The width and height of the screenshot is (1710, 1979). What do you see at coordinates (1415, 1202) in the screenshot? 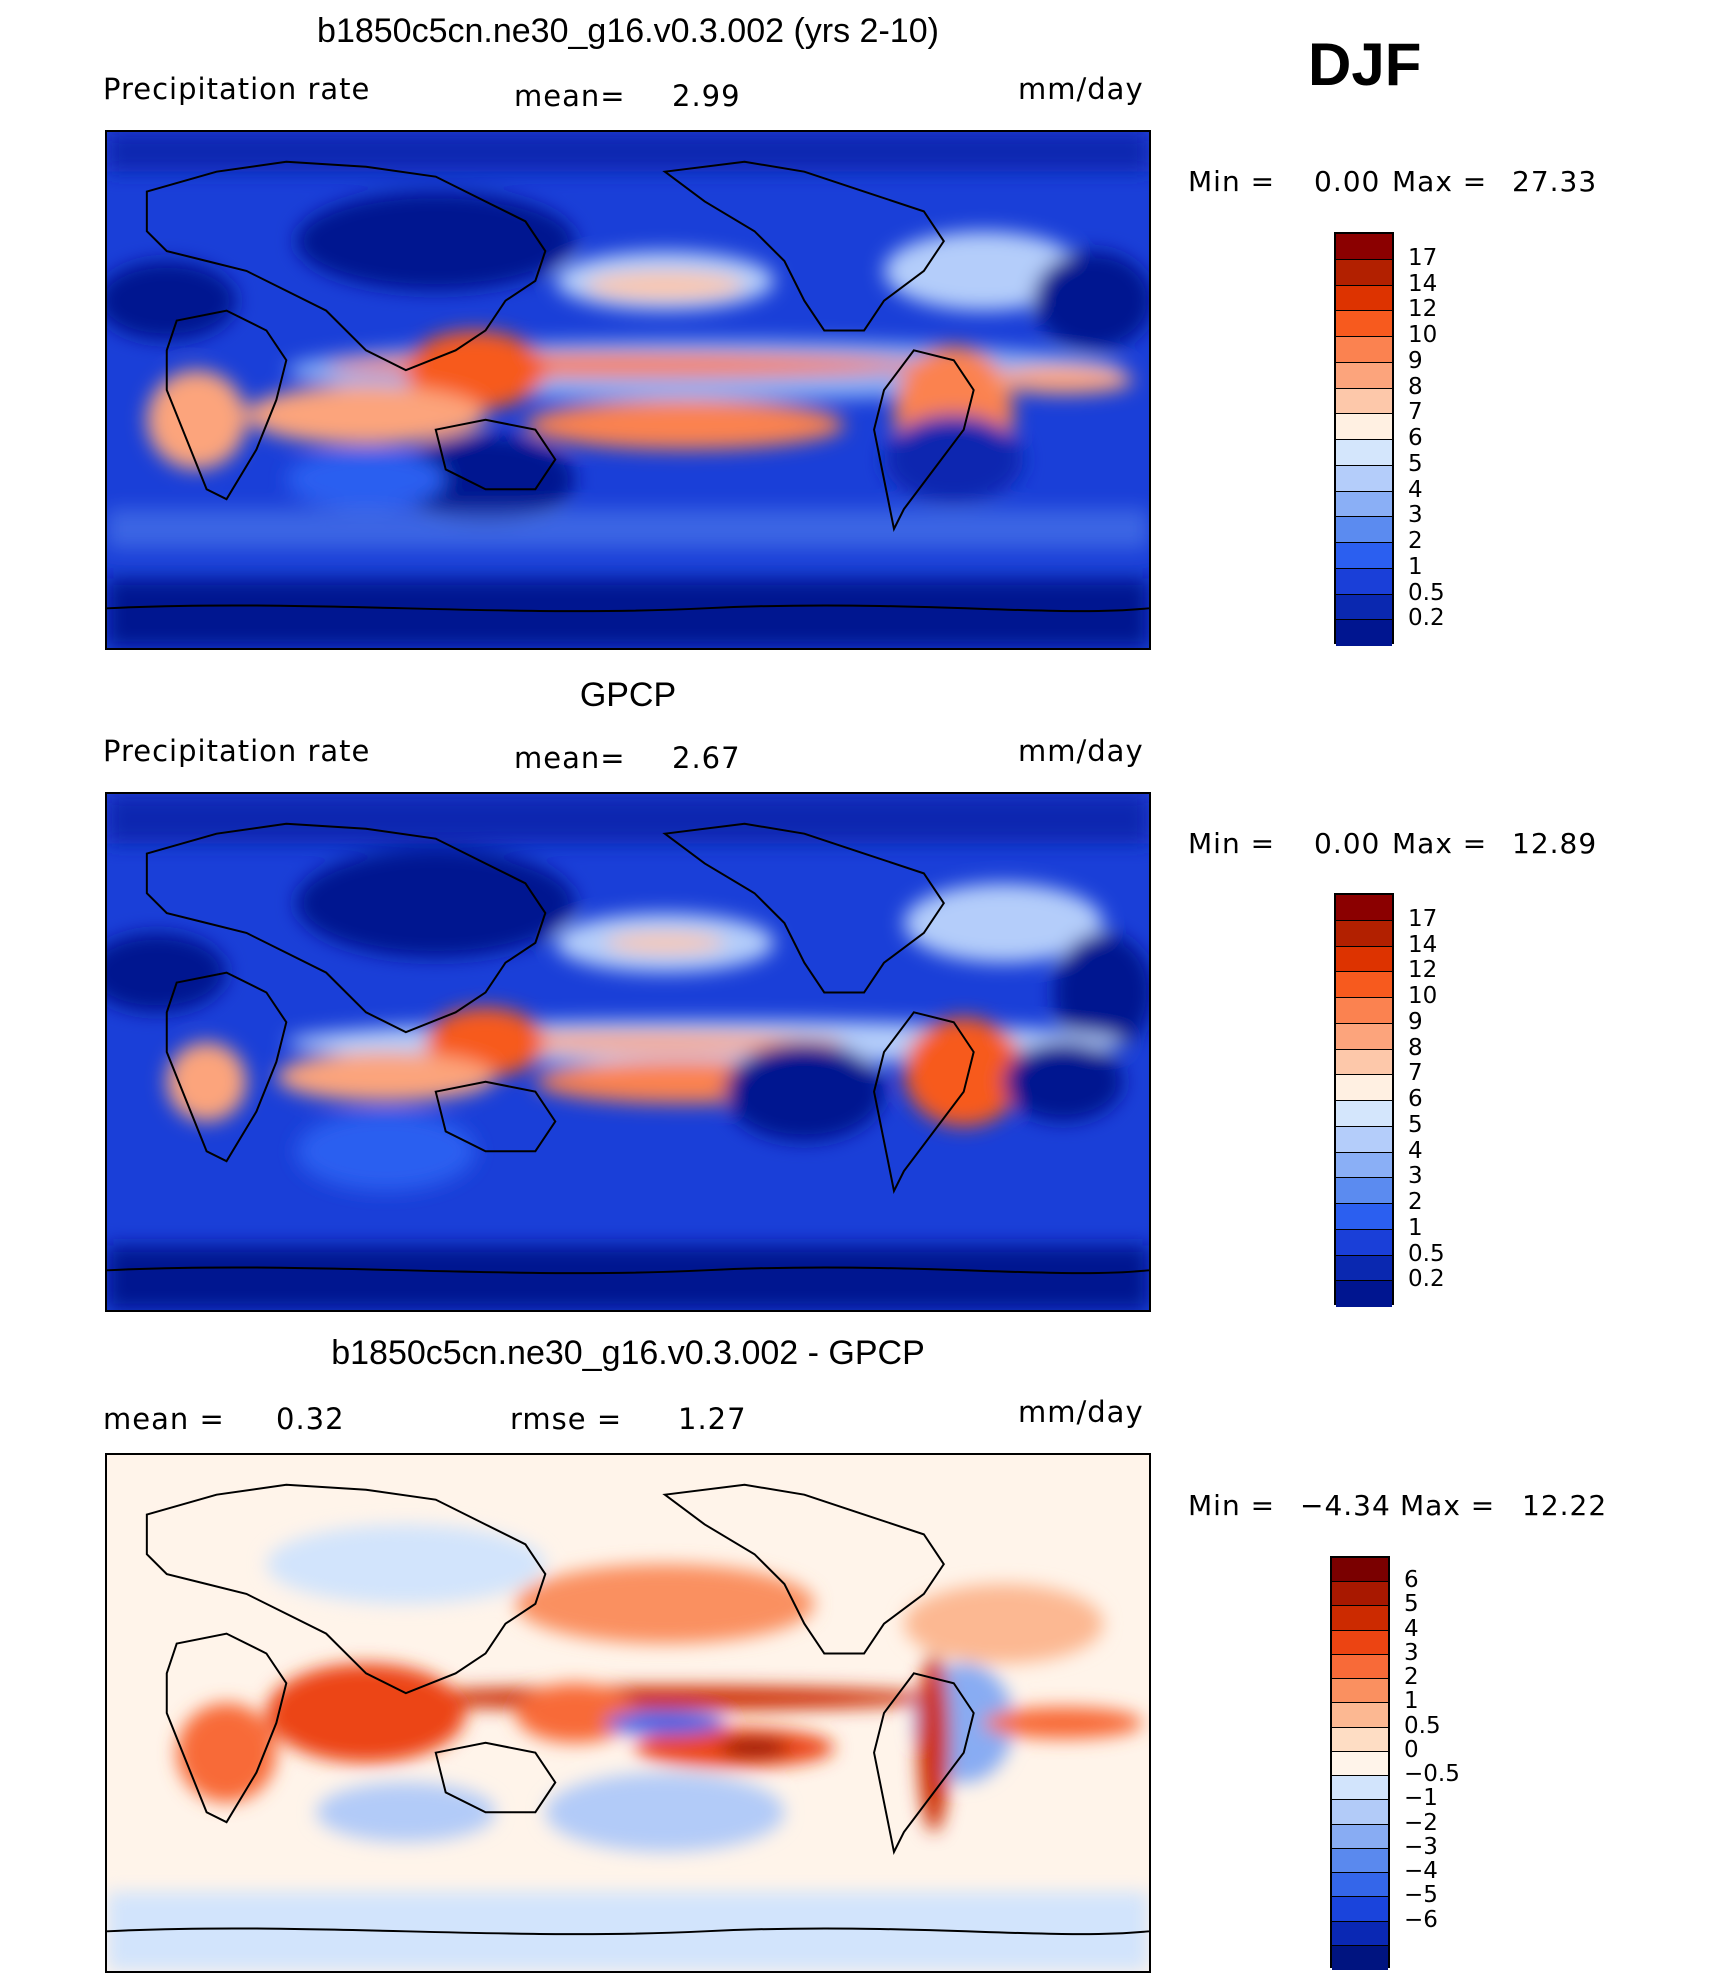
I see `colorbar-tick-label: 2` at bounding box center [1415, 1202].